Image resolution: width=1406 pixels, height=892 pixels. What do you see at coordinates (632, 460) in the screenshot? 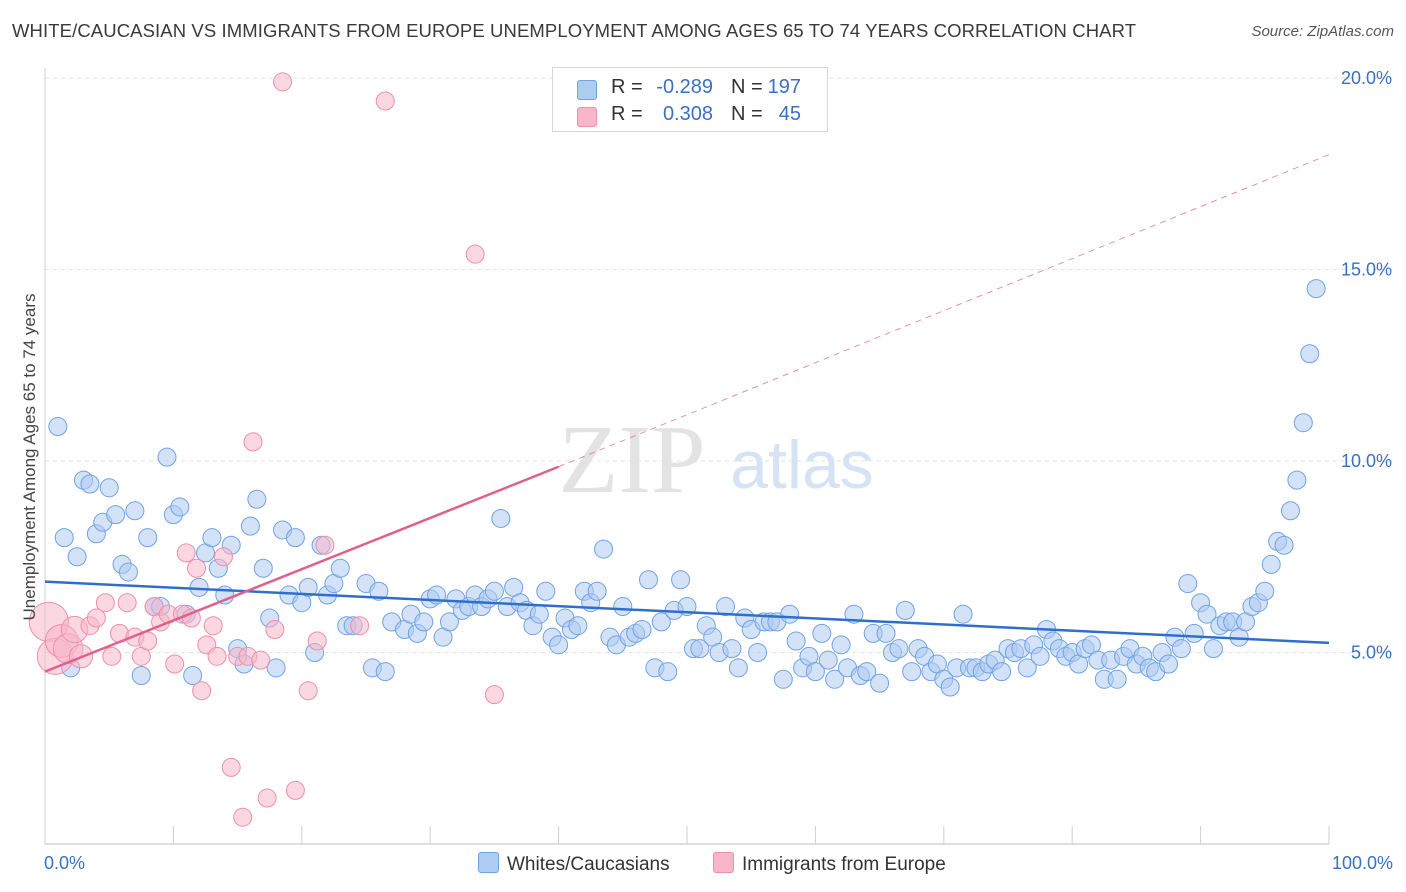
I see `watermark-zip: ZIP` at bounding box center [632, 460].